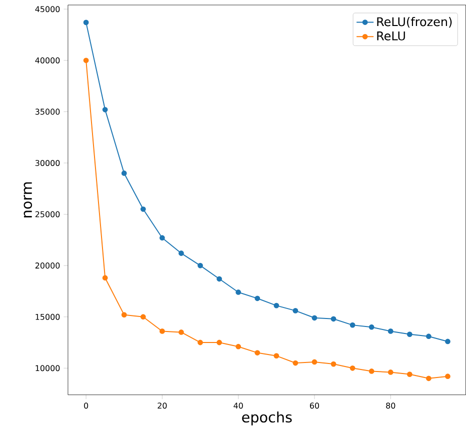 Image resolution: width=466 pixels, height=438 pixels. Describe the element at coordinates (28, 200) in the screenshot. I see `y-axis-title: norm` at that location.